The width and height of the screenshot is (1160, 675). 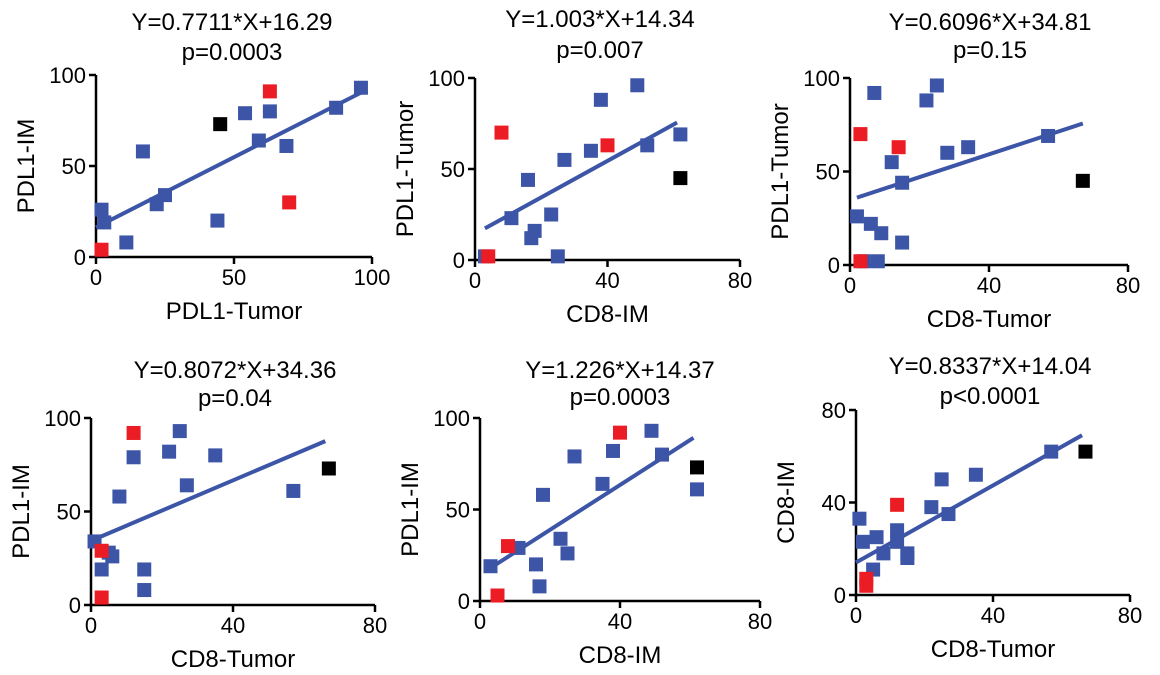 I want to click on x-tick-label: 0, so click(x=475, y=280).